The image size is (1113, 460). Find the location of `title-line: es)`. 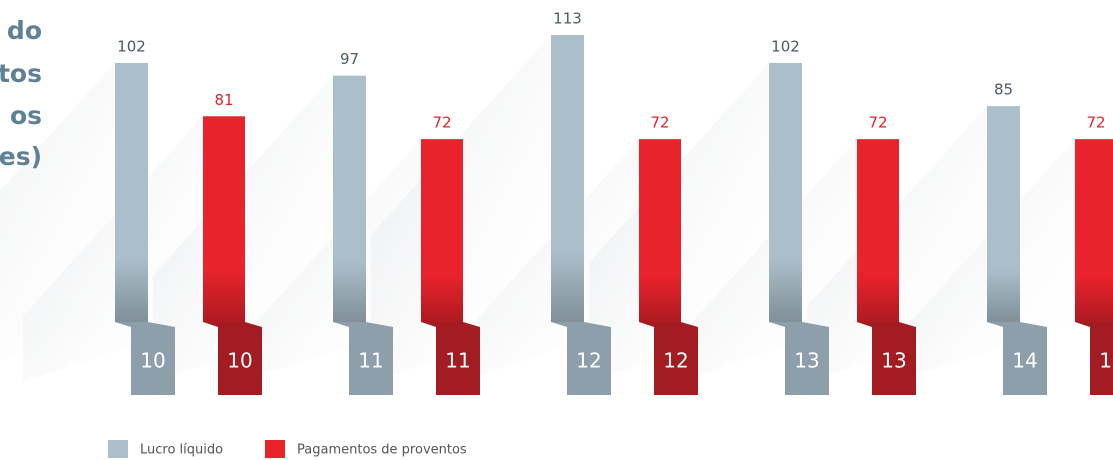

title-line: es) is located at coordinates (21, 156).